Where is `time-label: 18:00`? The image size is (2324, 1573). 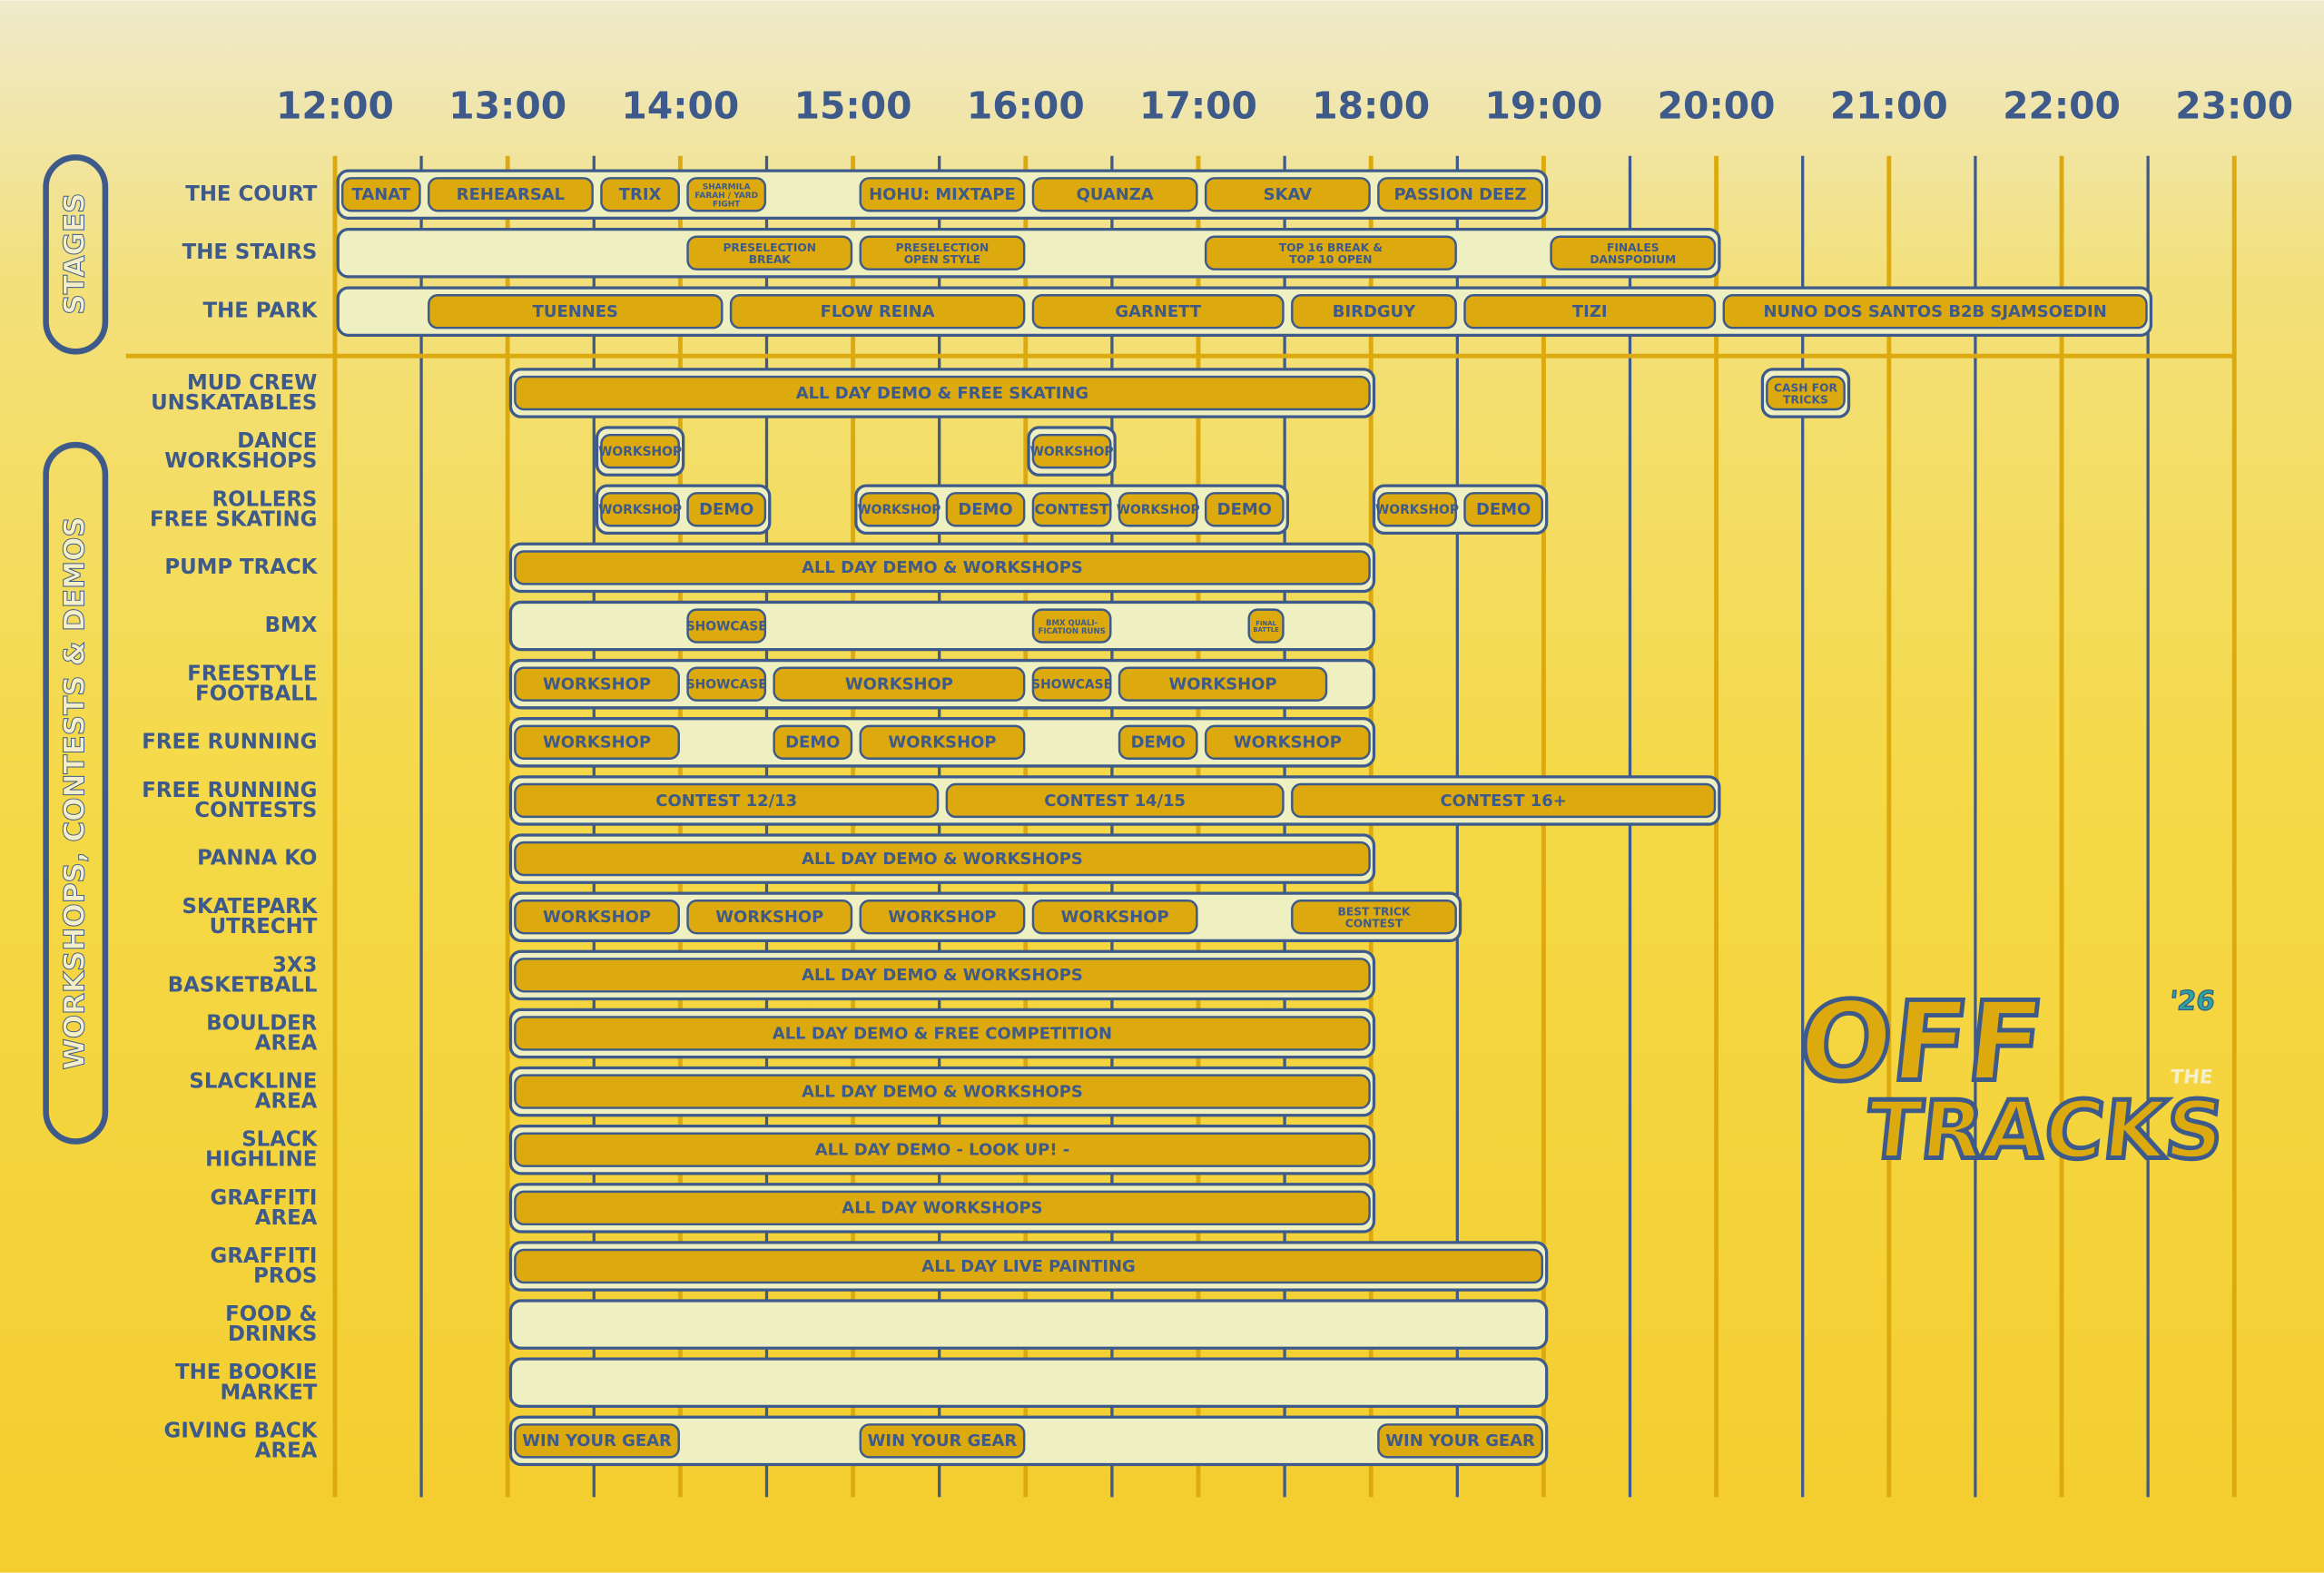 time-label: 18:00 is located at coordinates (1371, 106).